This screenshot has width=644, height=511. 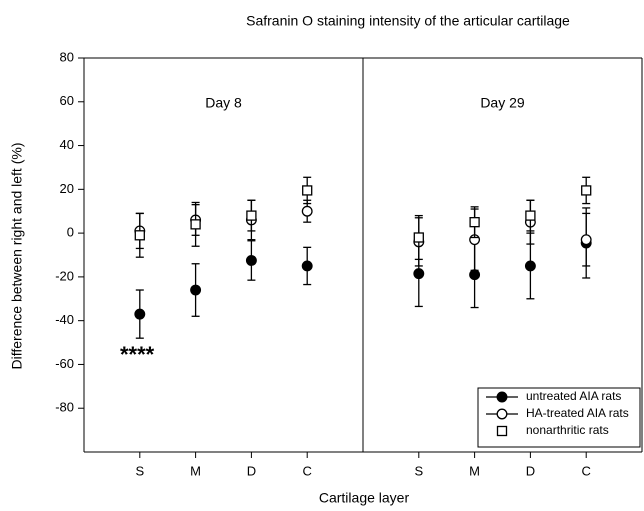 I want to click on y-tick-label: 60, so click(x=67, y=100).